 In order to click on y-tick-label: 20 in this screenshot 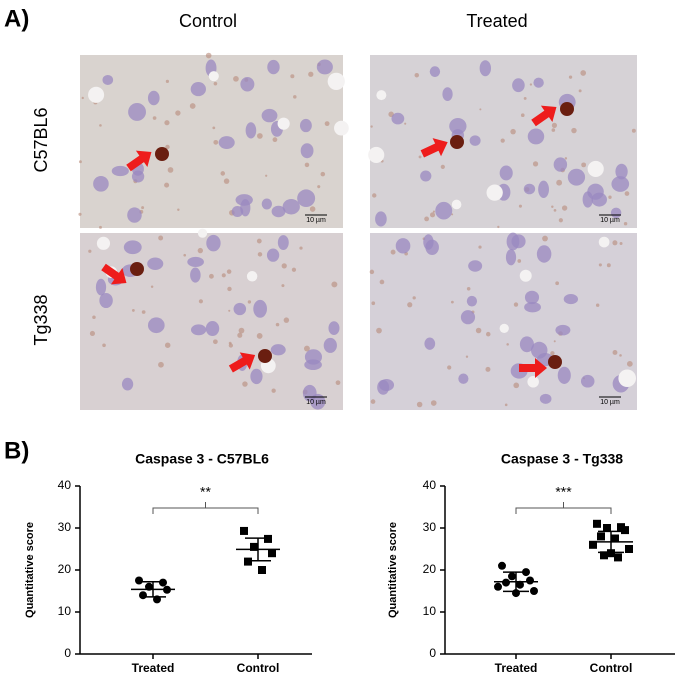, I will do `click(65, 569)`.